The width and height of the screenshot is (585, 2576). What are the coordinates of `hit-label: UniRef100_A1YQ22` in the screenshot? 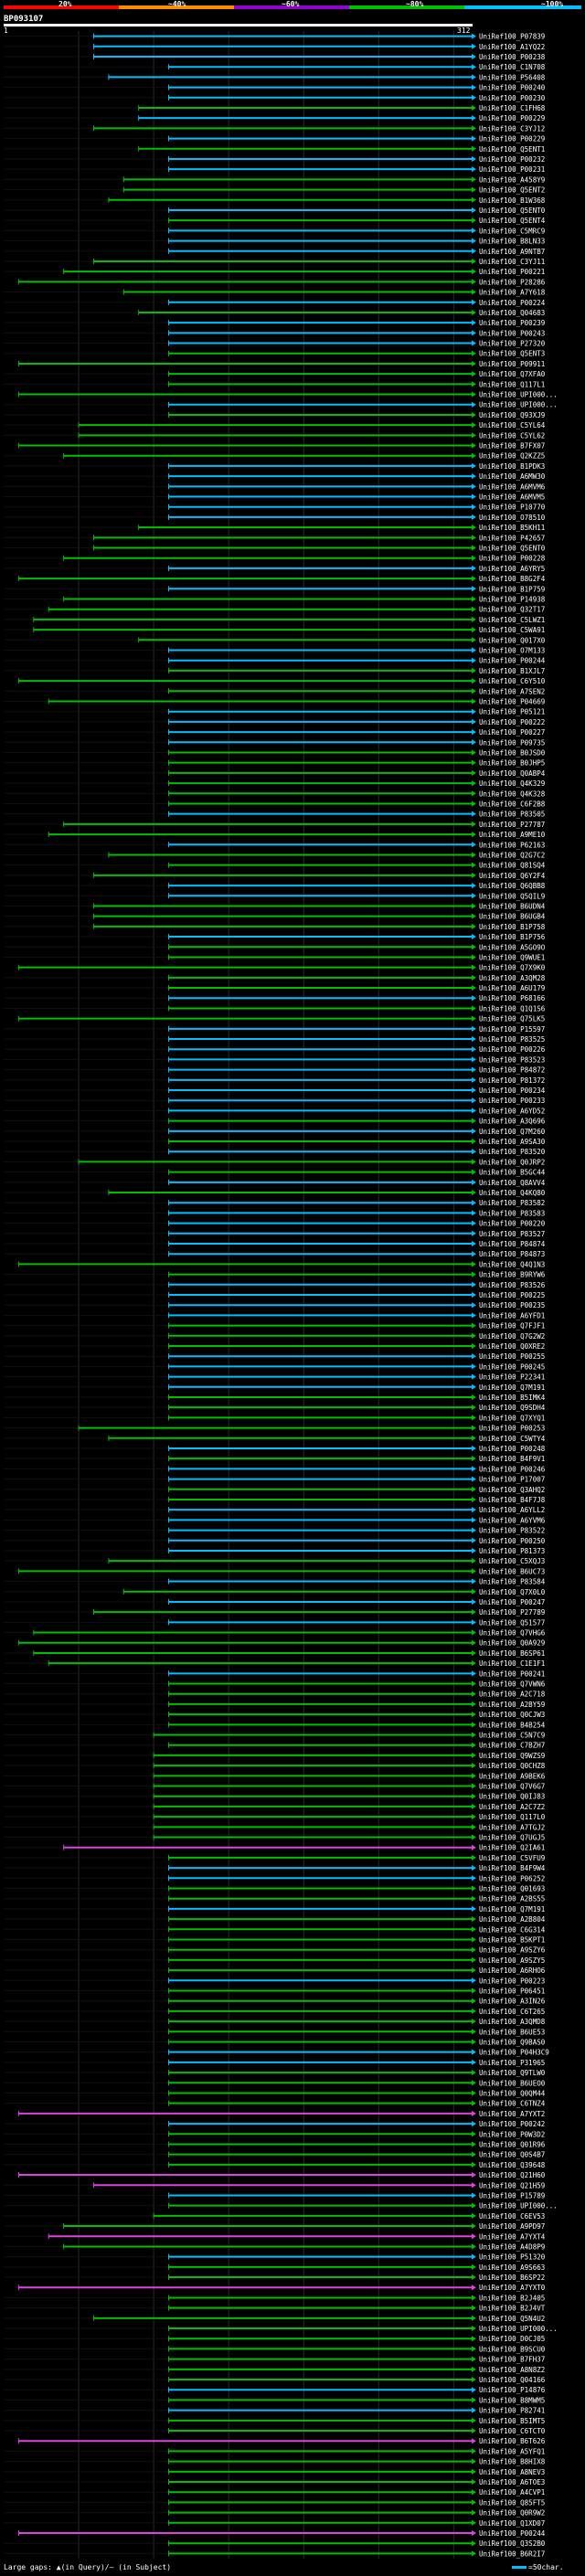 It's located at (512, 47).